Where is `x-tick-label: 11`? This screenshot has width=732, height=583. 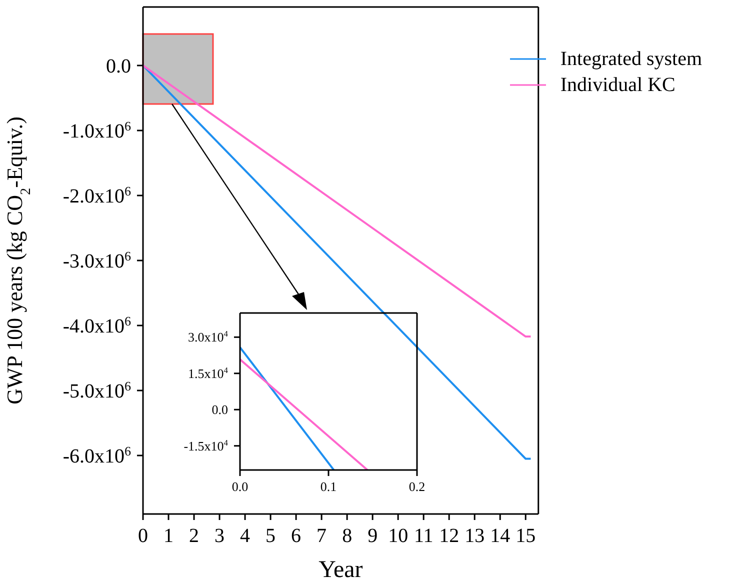
x-tick-label: 11 is located at coordinates (424, 536).